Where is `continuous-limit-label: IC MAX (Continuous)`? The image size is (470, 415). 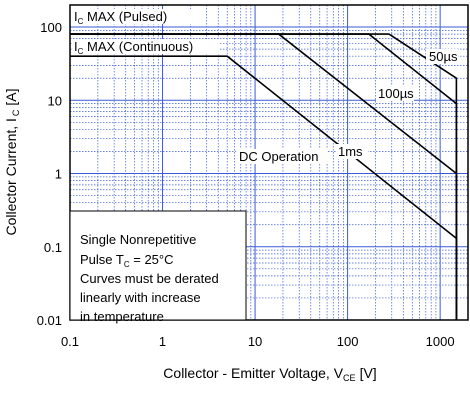
continuous-limit-label: IC MAX (Continuous) is located at coordinates (133, 47).